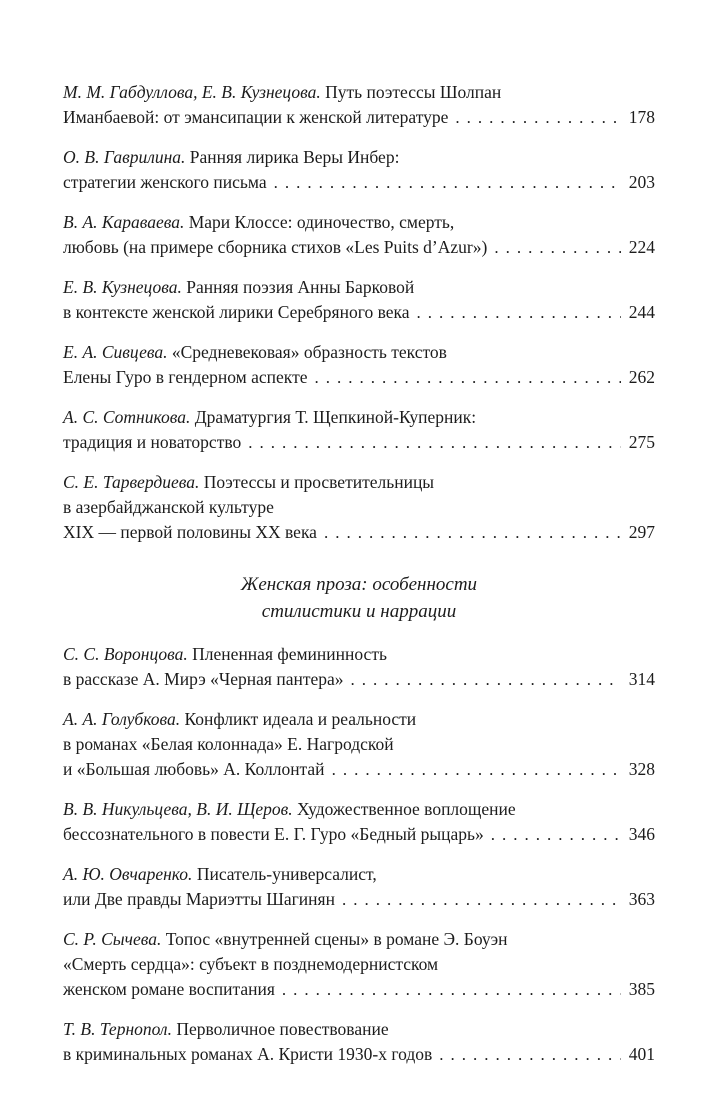 Image resolution: width=717 pixels, height=1102 pixels. I want to click on entry-page-number: 401, so click(641, 1054).